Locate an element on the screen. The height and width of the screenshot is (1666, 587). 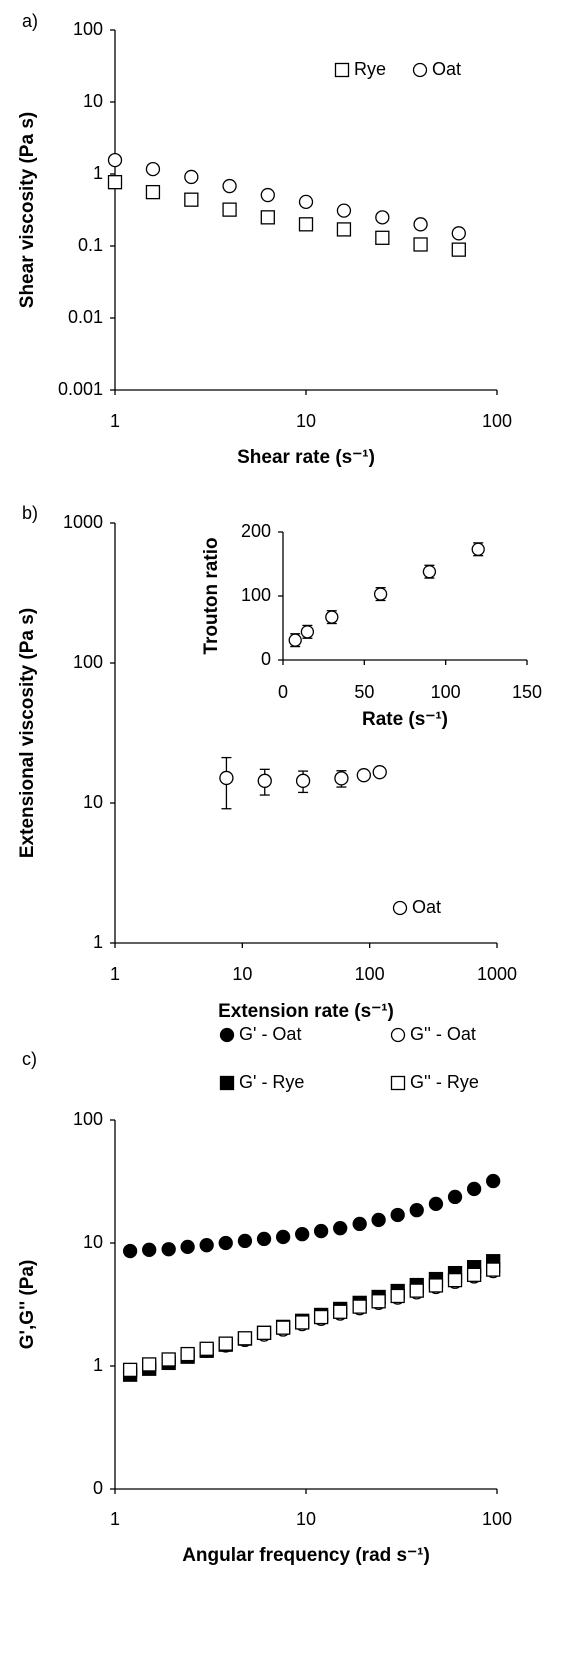
x-tick-label: 1000 is located at coordinates (497, 974).